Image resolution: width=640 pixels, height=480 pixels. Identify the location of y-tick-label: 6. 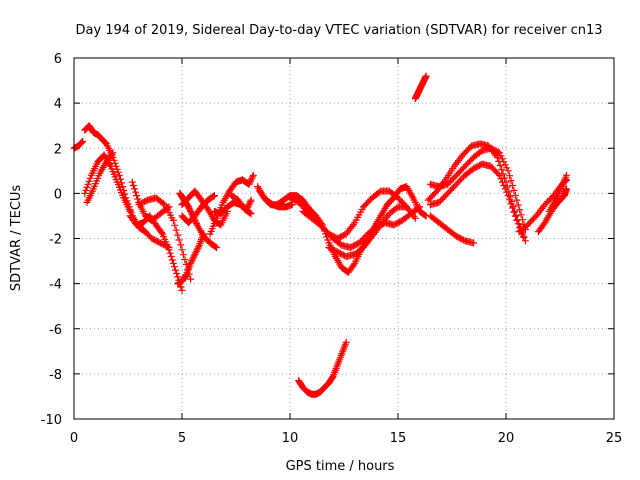
(58, 59).